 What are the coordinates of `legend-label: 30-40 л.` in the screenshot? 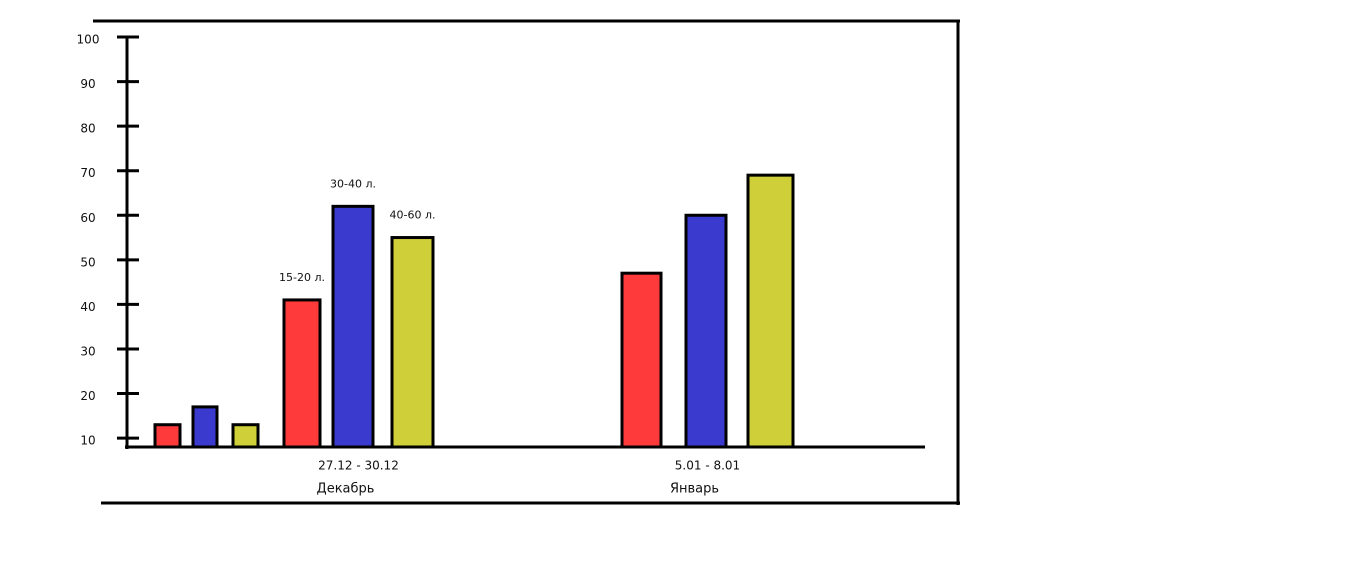 It's located at (353, 183).